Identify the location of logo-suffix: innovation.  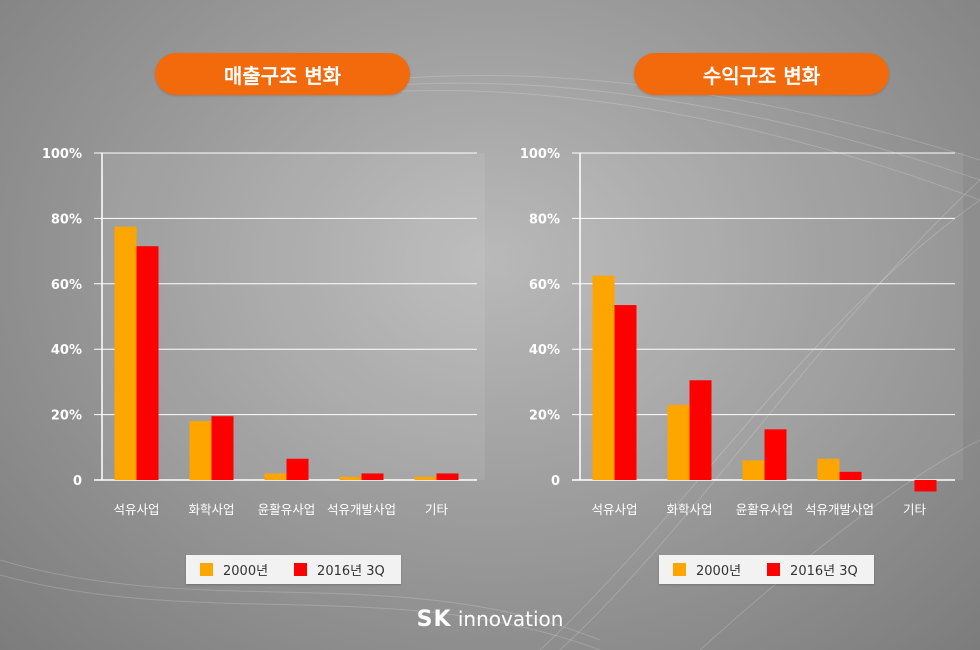
(510, 619).